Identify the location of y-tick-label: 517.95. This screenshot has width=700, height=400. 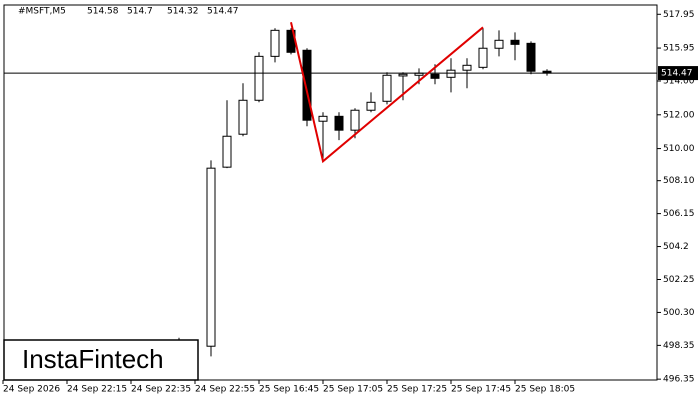
(679, 15).